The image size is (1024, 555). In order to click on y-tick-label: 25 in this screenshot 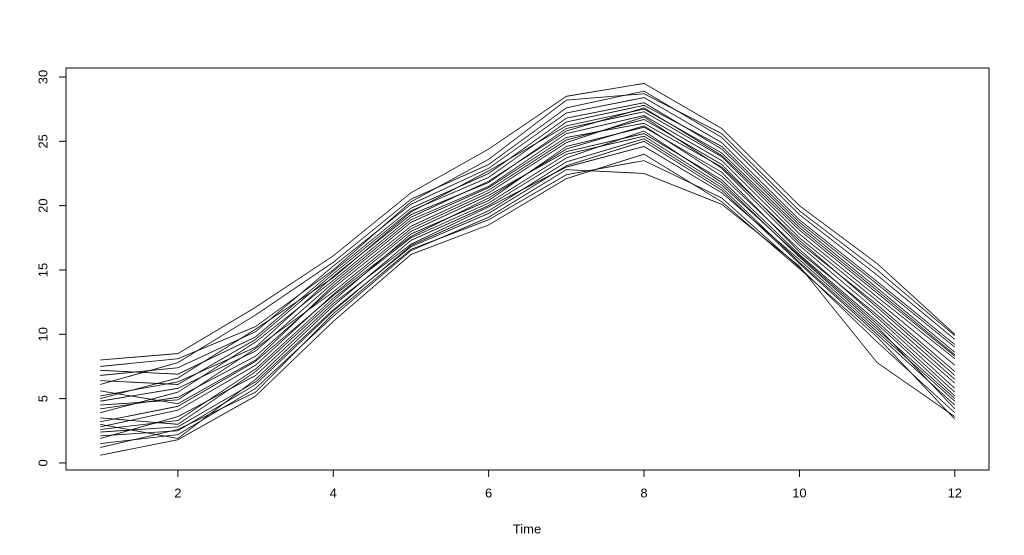, I will do `click(42, 141)`.